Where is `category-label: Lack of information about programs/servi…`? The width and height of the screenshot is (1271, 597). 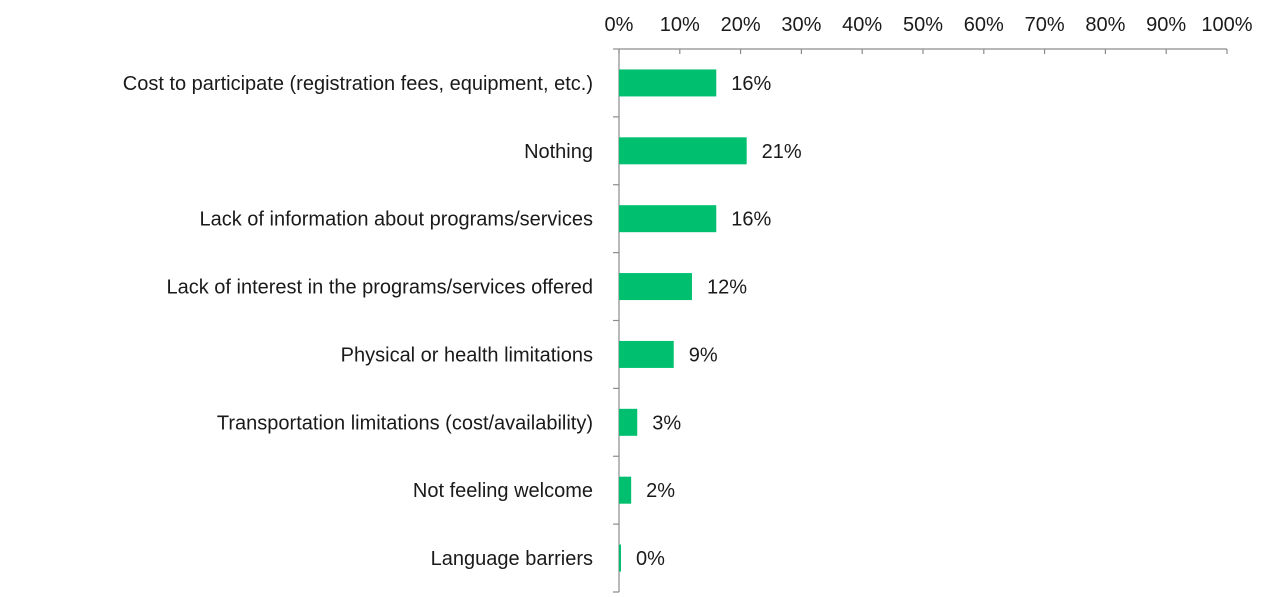 category-label: Lack of information about programs/servi… is located at coordinates (396, 220).